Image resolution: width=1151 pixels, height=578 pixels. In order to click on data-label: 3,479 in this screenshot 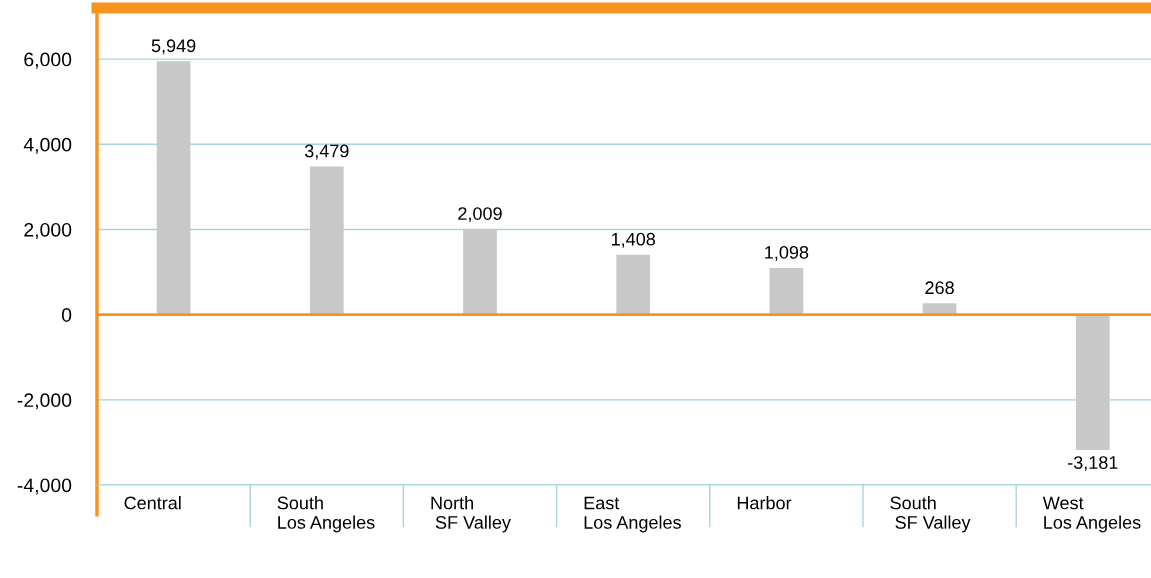, I will do `click(326, 152)`.